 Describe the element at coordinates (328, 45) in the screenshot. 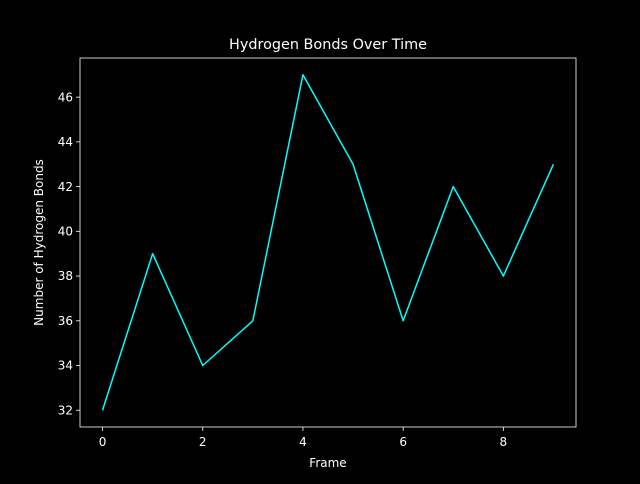

I see `chart-title: Hydrogen Bonds Over Time` at that location.